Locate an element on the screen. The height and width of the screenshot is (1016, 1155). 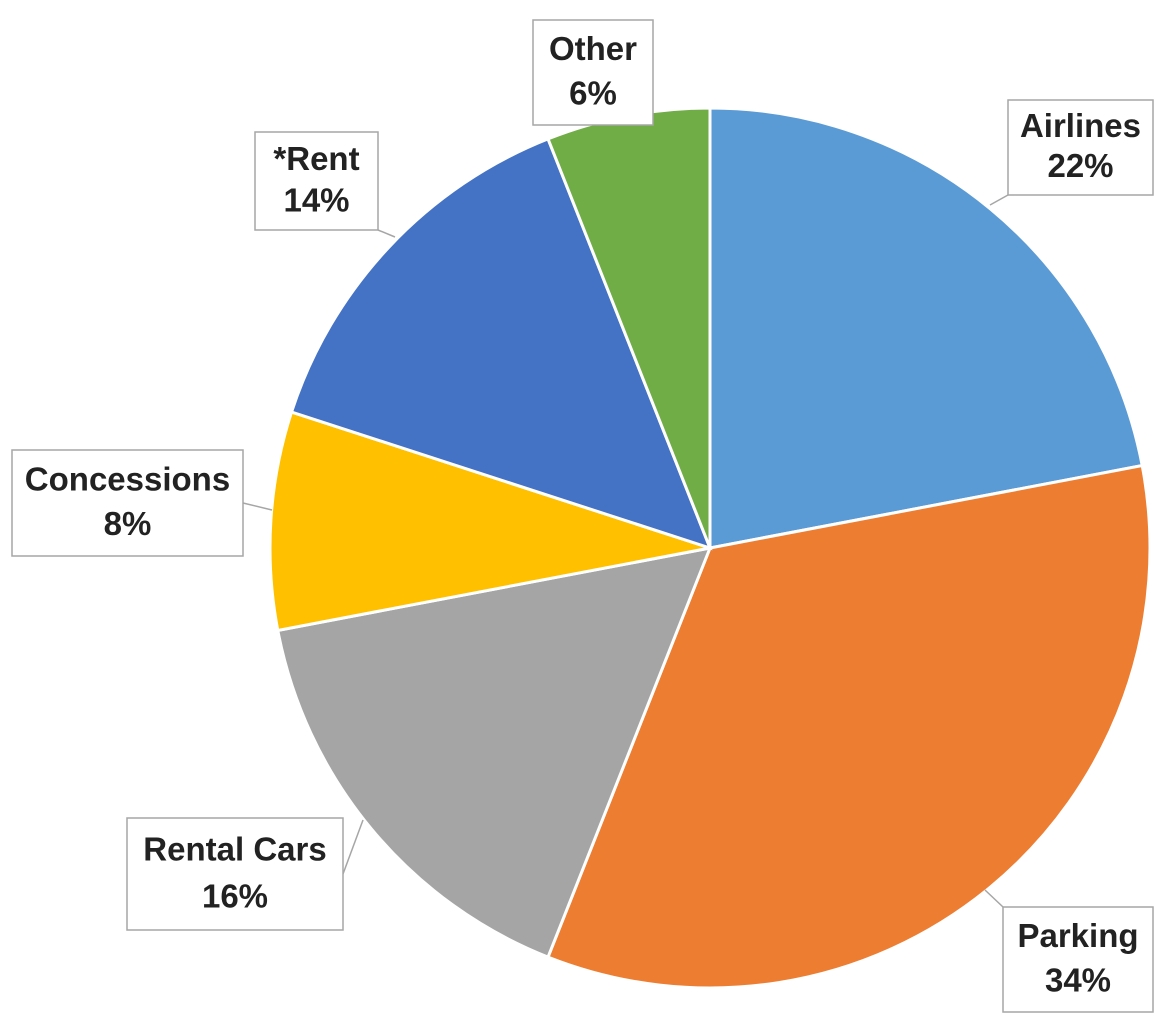
category-label: Airlines is located at coordinates (1080, 125).